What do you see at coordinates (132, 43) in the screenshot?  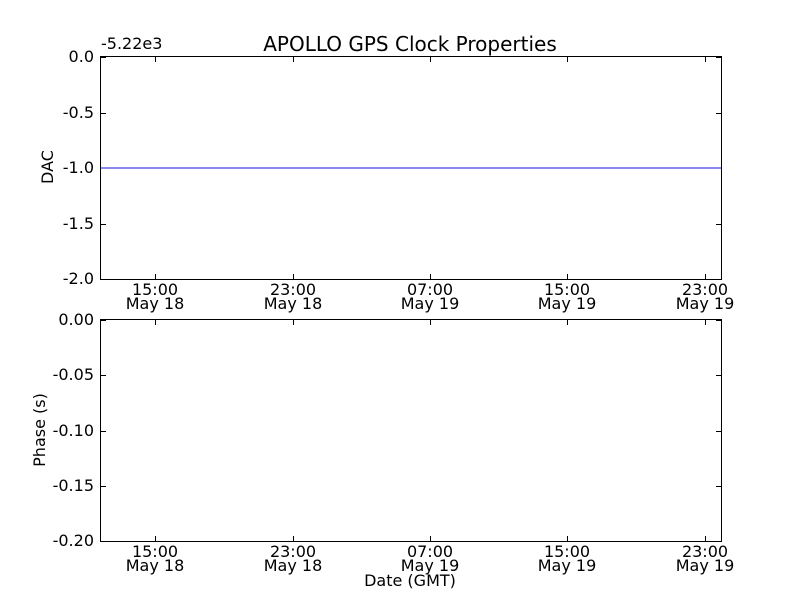 I see `y-axis-offset-text: -5.22e3` at bounding box center [132, 43].